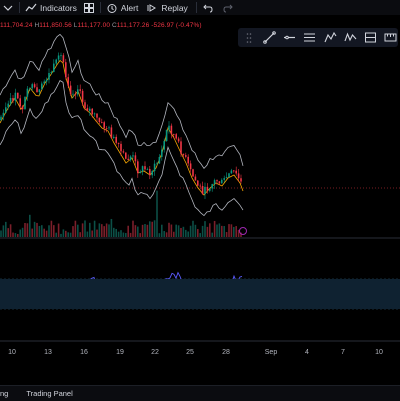 The image size is (400, 401). What do you see at coordinates (249, 37) in the screenshot?
I see `drag-handle-icon` at bounding box center [249, 37].